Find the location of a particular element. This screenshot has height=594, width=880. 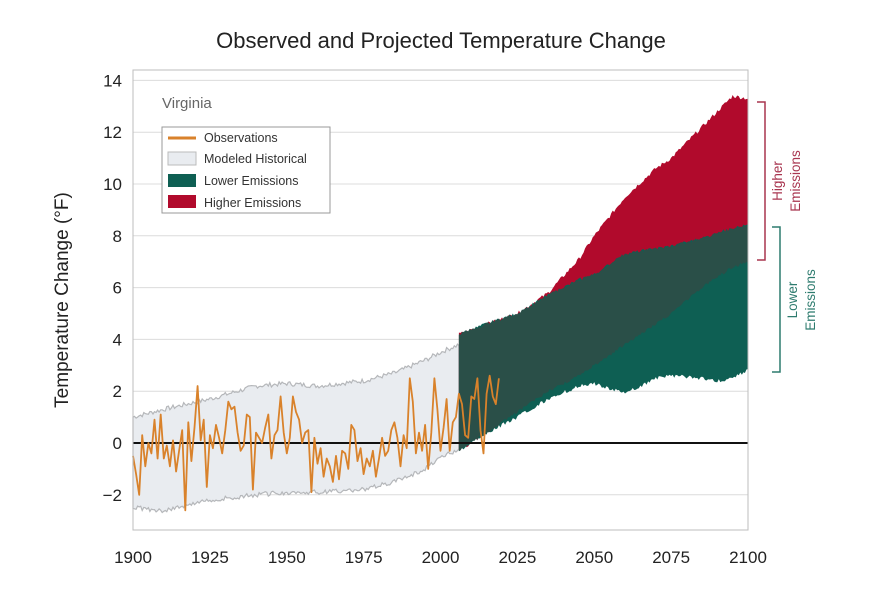

higher-bracket-label-line1: Higher is located at coordinates (777, 181).